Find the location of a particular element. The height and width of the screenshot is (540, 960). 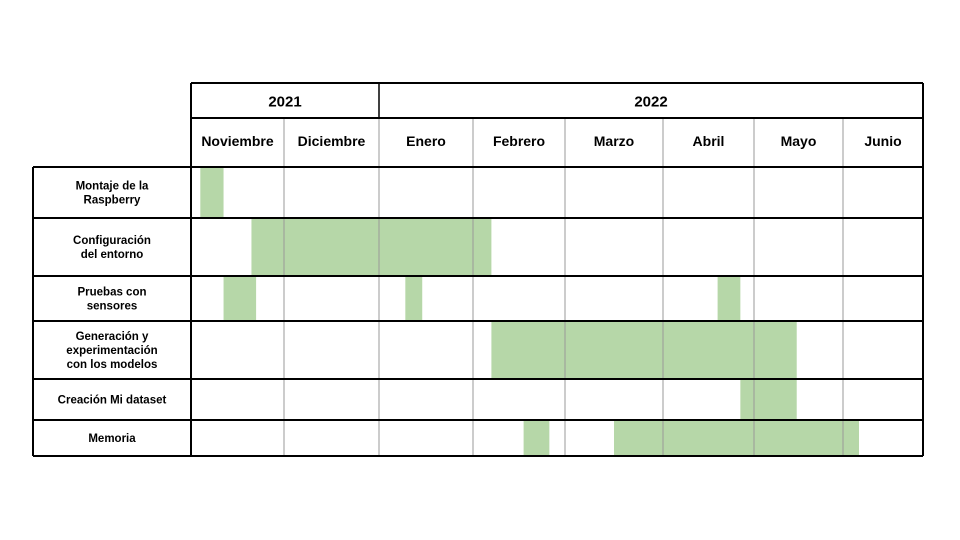

task-label: Creación Mi dataset is located at coordinates (112, 401).